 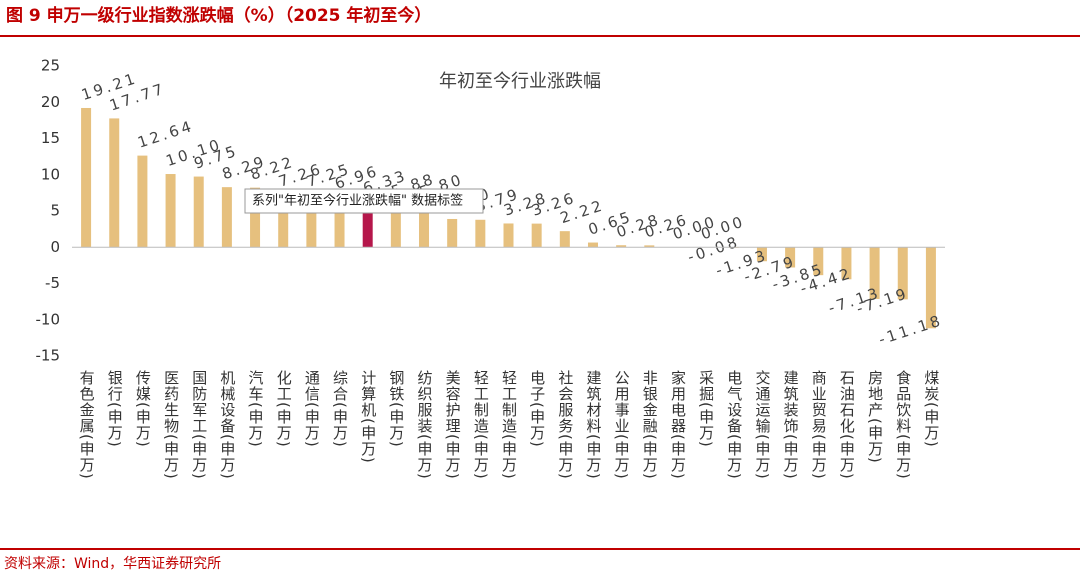 I want to click on x-tick-label: 公用事业(申万), so click(x=622, y=425).